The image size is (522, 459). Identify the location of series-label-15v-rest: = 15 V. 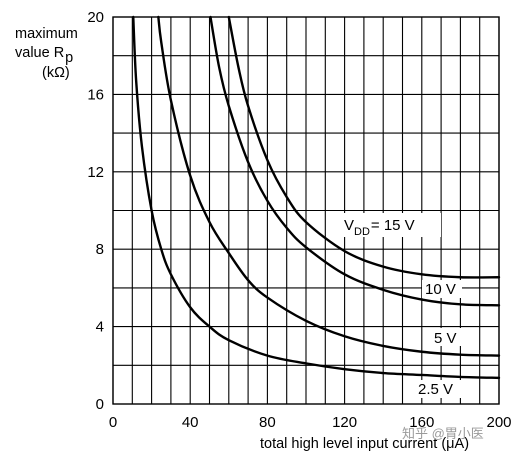
(393, 225).